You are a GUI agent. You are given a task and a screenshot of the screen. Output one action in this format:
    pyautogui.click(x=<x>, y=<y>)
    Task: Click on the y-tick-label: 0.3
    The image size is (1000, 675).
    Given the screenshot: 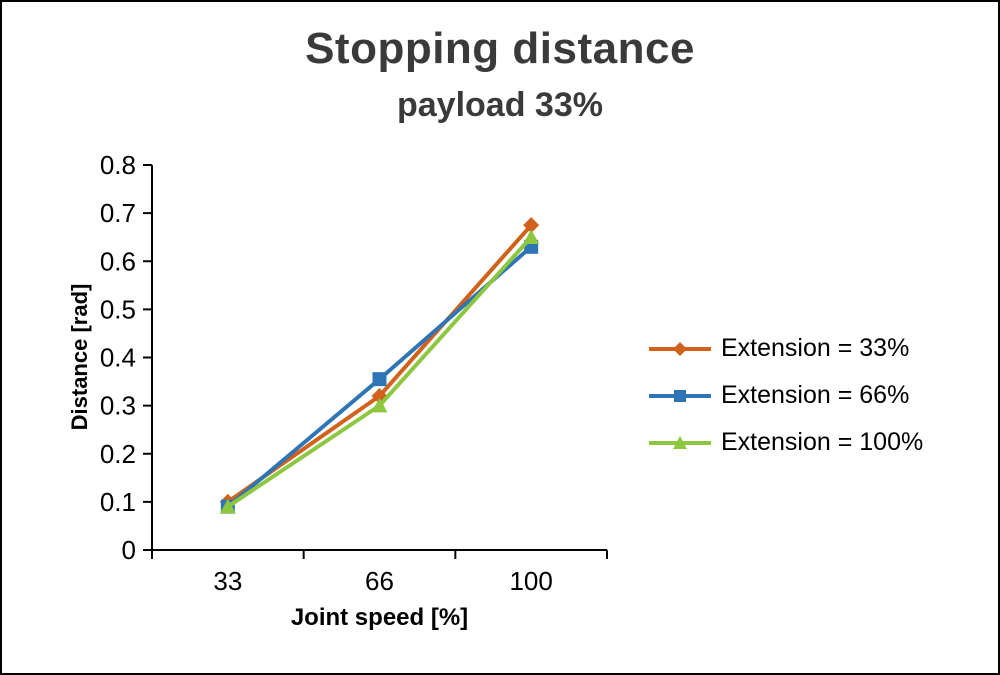 What is the action you would take?
    pyautogui.click(x=118, y=406)
    